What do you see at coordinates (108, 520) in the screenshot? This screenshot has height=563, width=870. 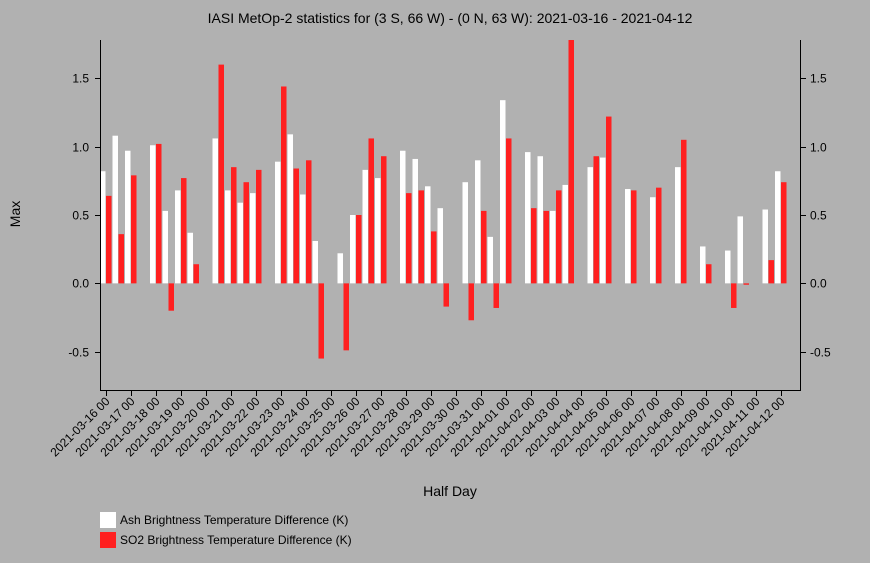 I see `legend-swatch-ash` at bounding box center [108, 520].